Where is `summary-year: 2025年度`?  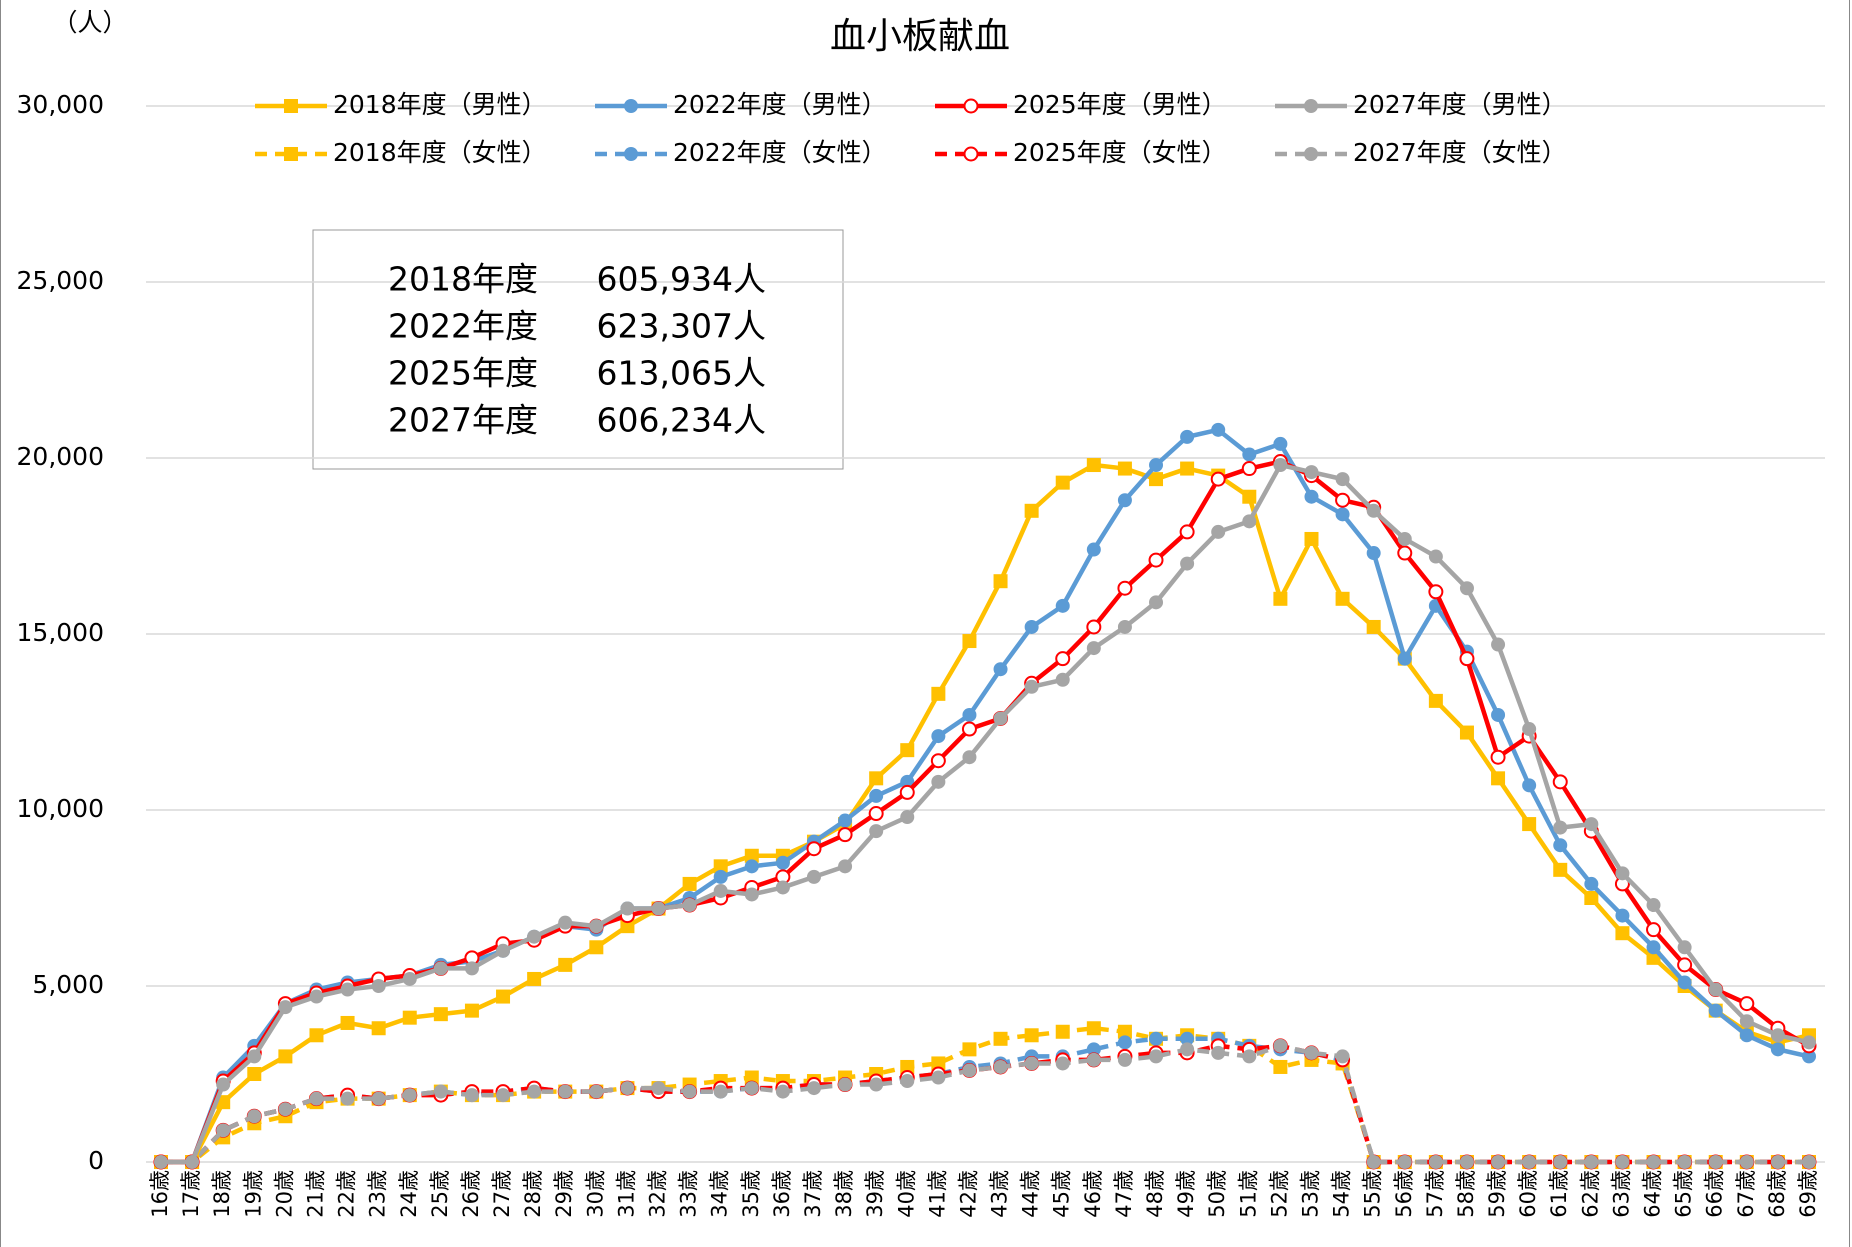
summary-year: 2025年度 is located at coordinates (463, 373).